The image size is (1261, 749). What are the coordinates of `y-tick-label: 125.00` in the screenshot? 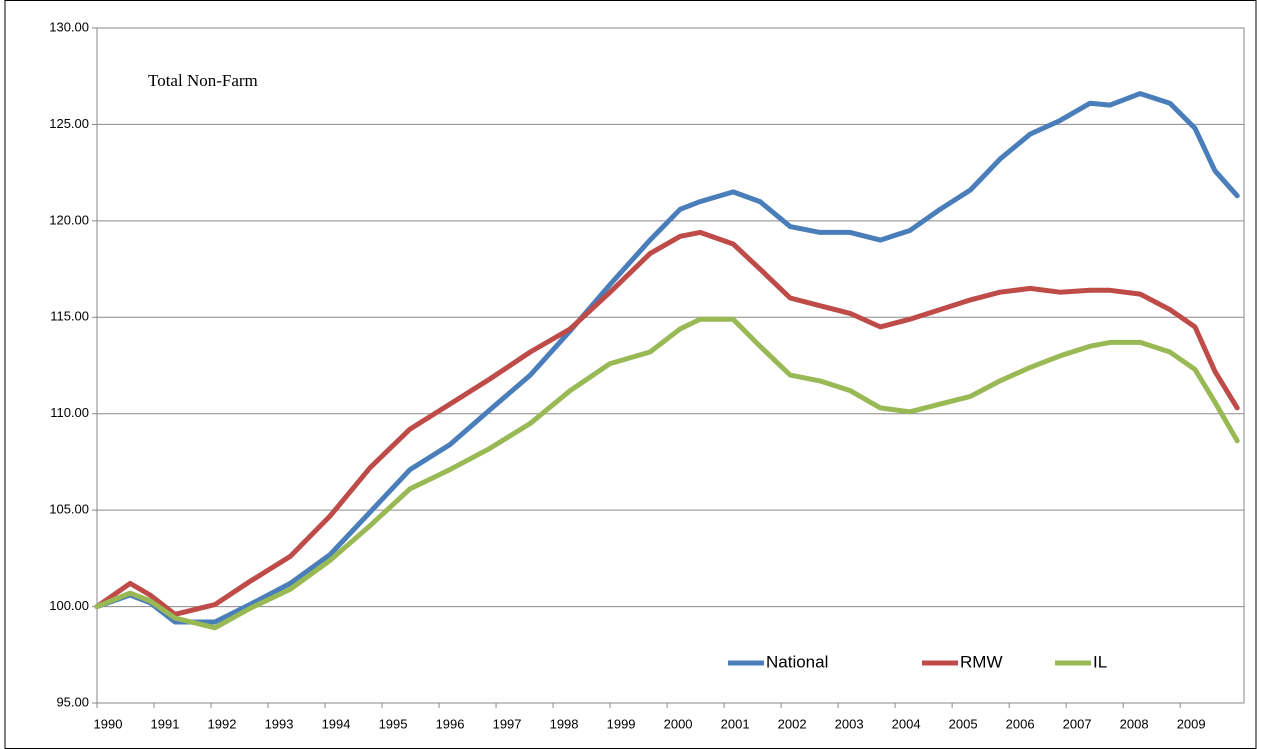 It's located at (69, 123).